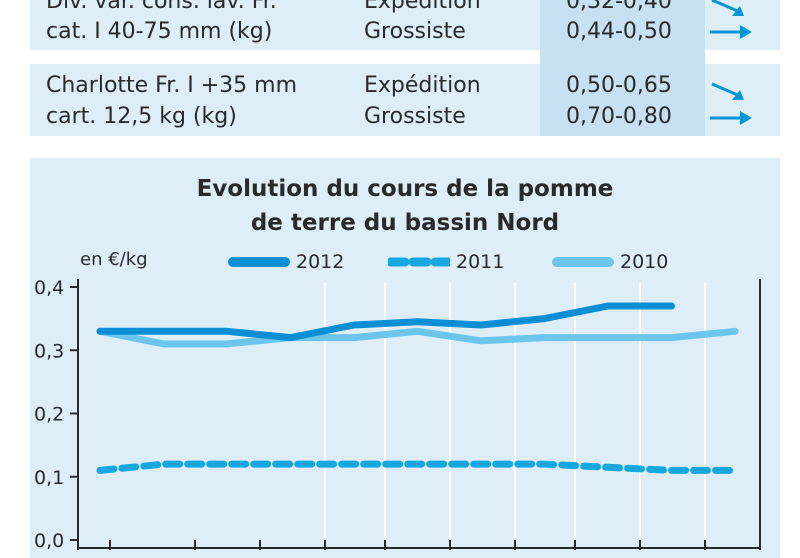 This screenshot has width=800, height=558. Describe the element at coordinates (114, 259) in the screenshot. I see `y-axis-unit-label: en €/kg` at that location.